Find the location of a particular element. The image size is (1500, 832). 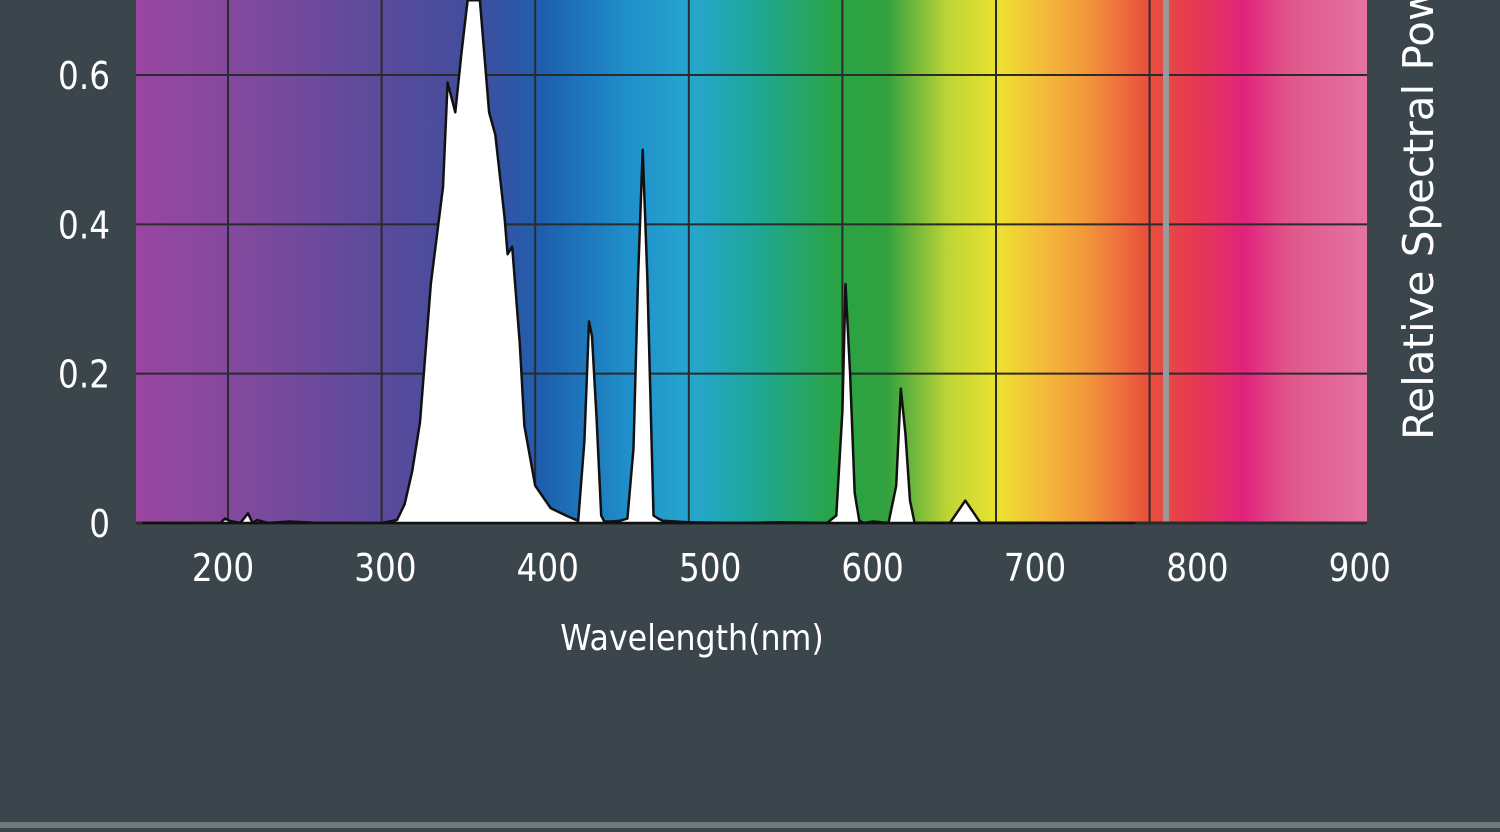

y-tick-label: 0.4 is located at coordinates (84, 226).